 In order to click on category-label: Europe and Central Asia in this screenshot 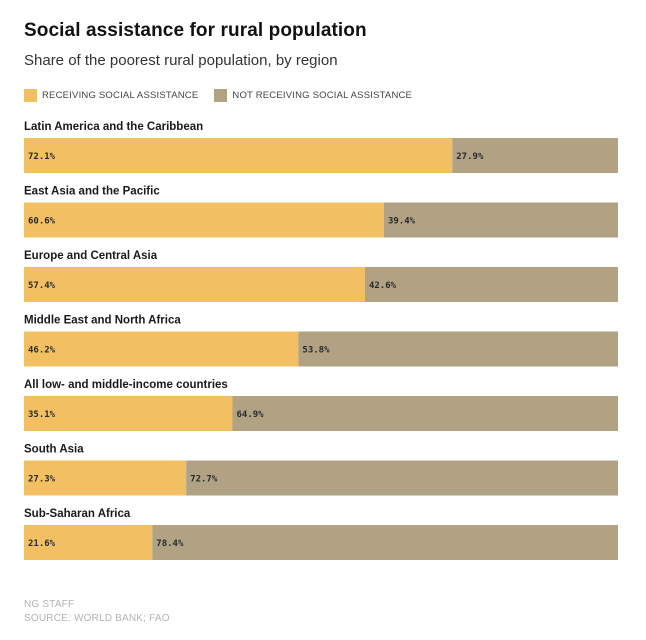, I will do `click(91, 256)`.